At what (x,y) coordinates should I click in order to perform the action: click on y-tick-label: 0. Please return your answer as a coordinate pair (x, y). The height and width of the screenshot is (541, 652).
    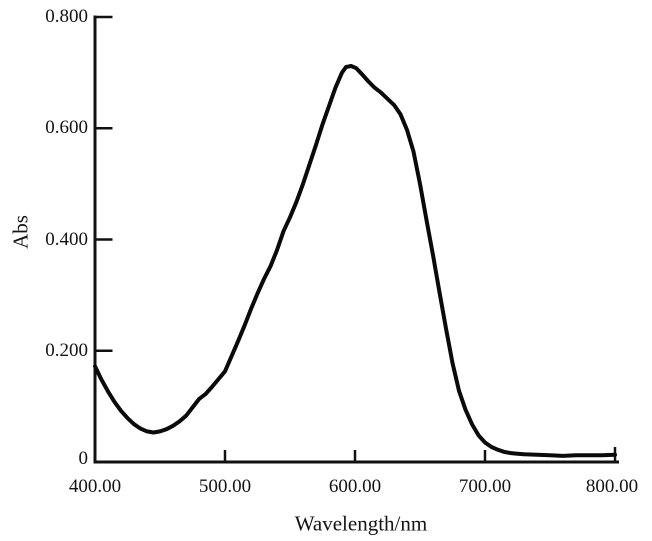
    Looking at the image, I should click on (83, 458).